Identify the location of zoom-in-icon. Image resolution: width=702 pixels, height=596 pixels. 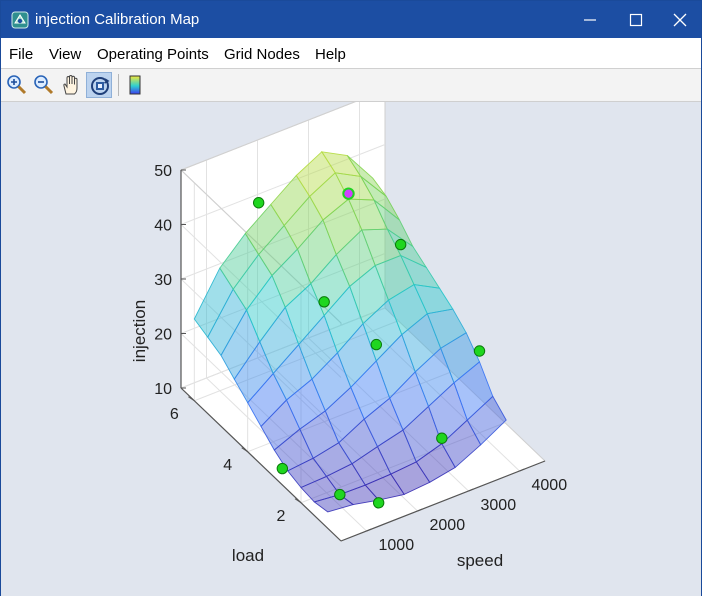
(17, 85).